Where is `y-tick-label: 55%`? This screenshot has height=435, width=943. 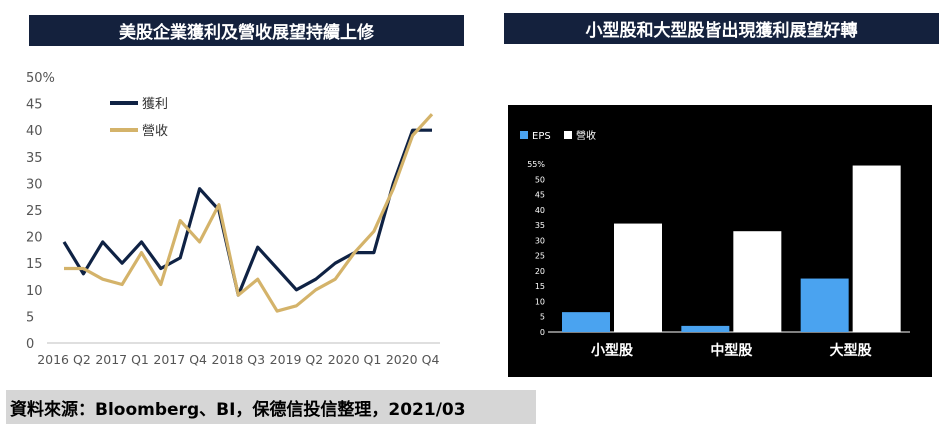 y-tick-label: 55% is located at coordinates (536, 164).